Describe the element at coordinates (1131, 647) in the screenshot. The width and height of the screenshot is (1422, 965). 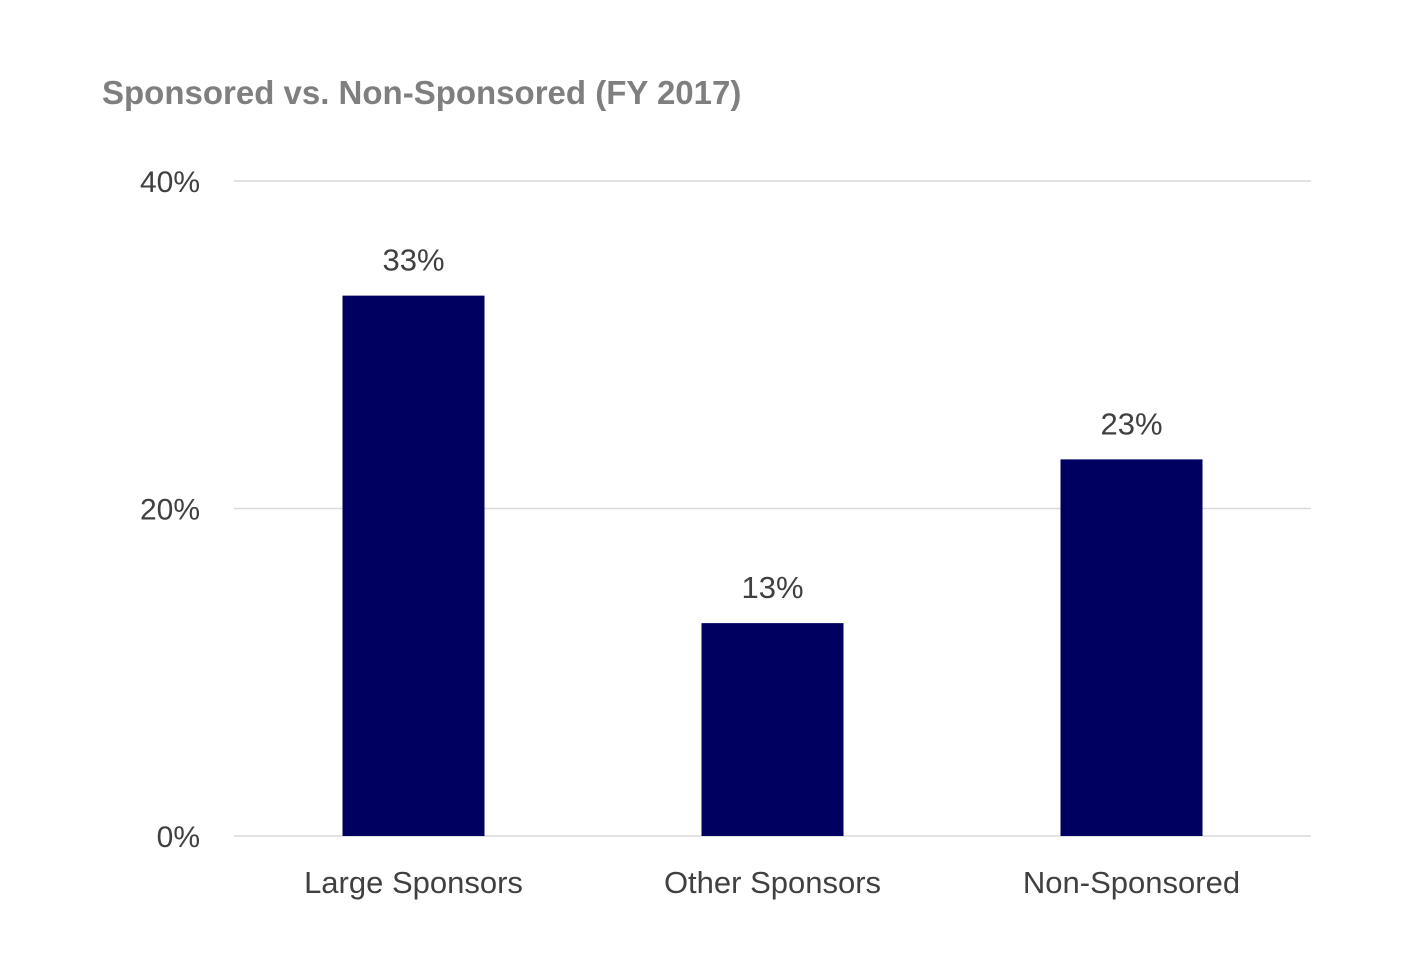
I see `bar-non-sponsored` at that location.